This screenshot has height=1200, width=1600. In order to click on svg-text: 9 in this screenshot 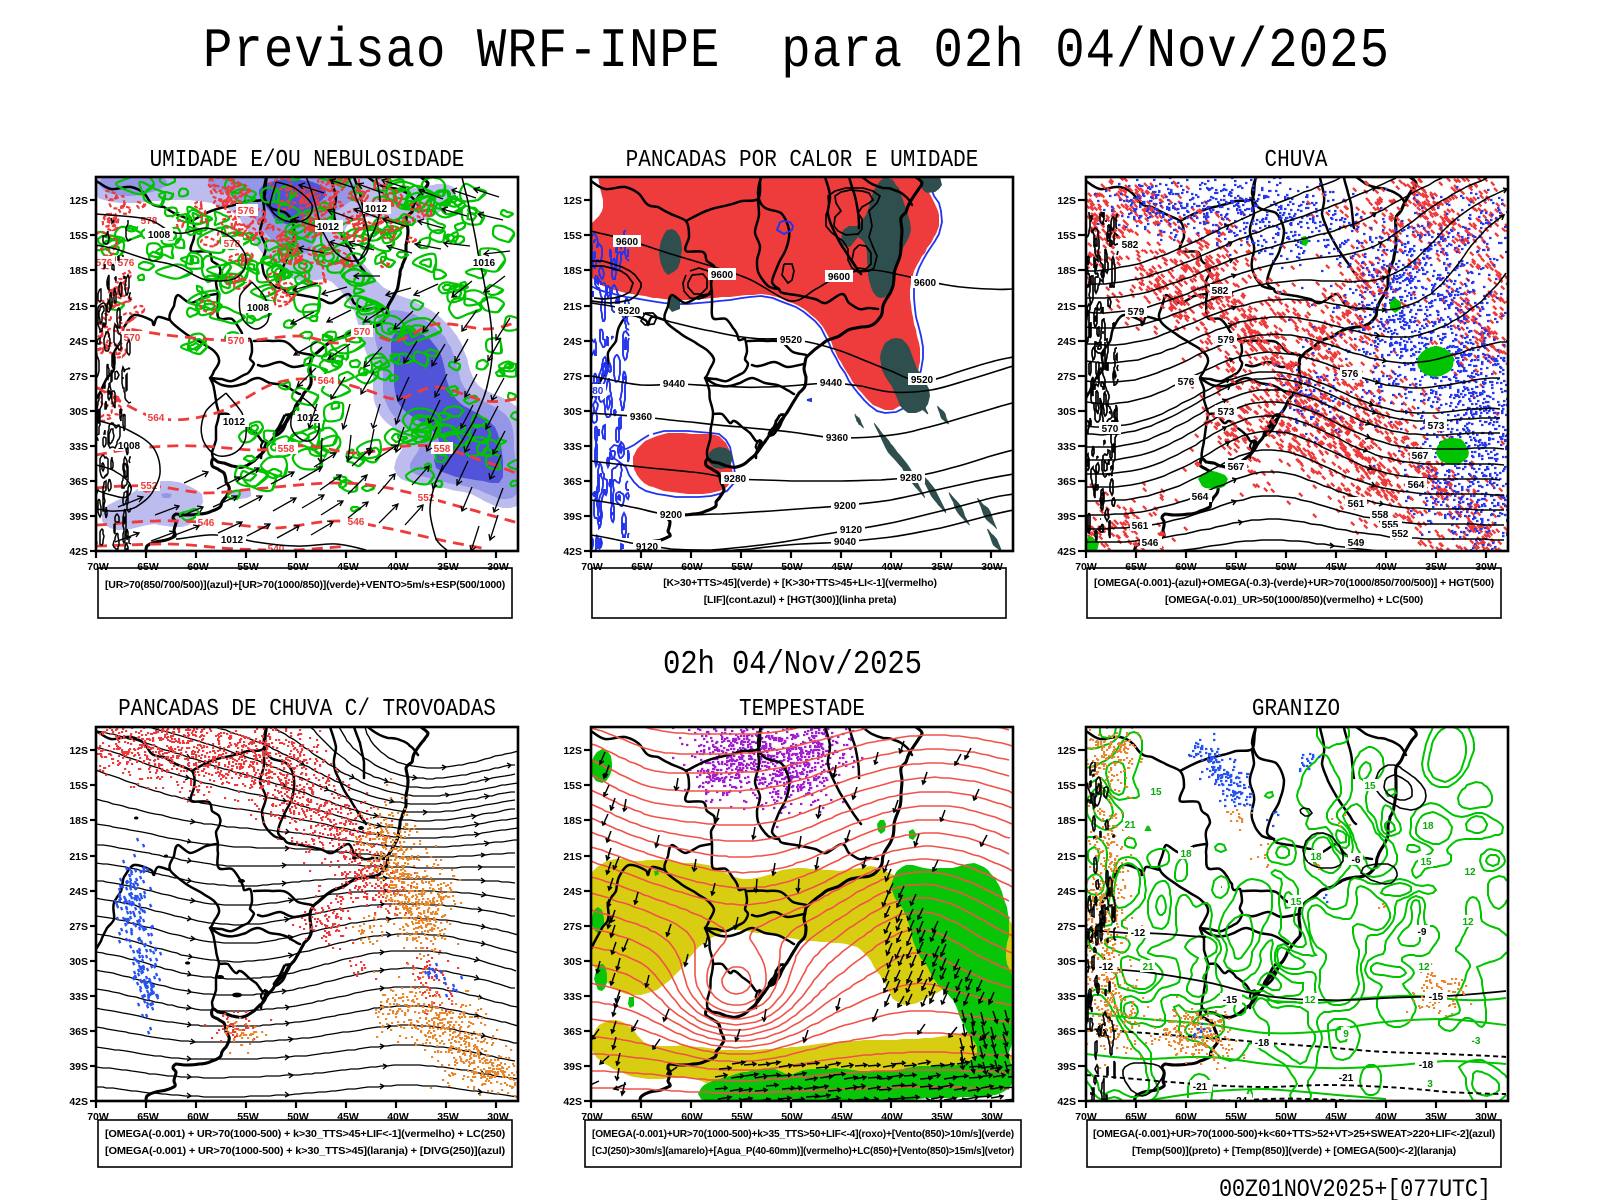, I will do `click(1346, 1034)`.